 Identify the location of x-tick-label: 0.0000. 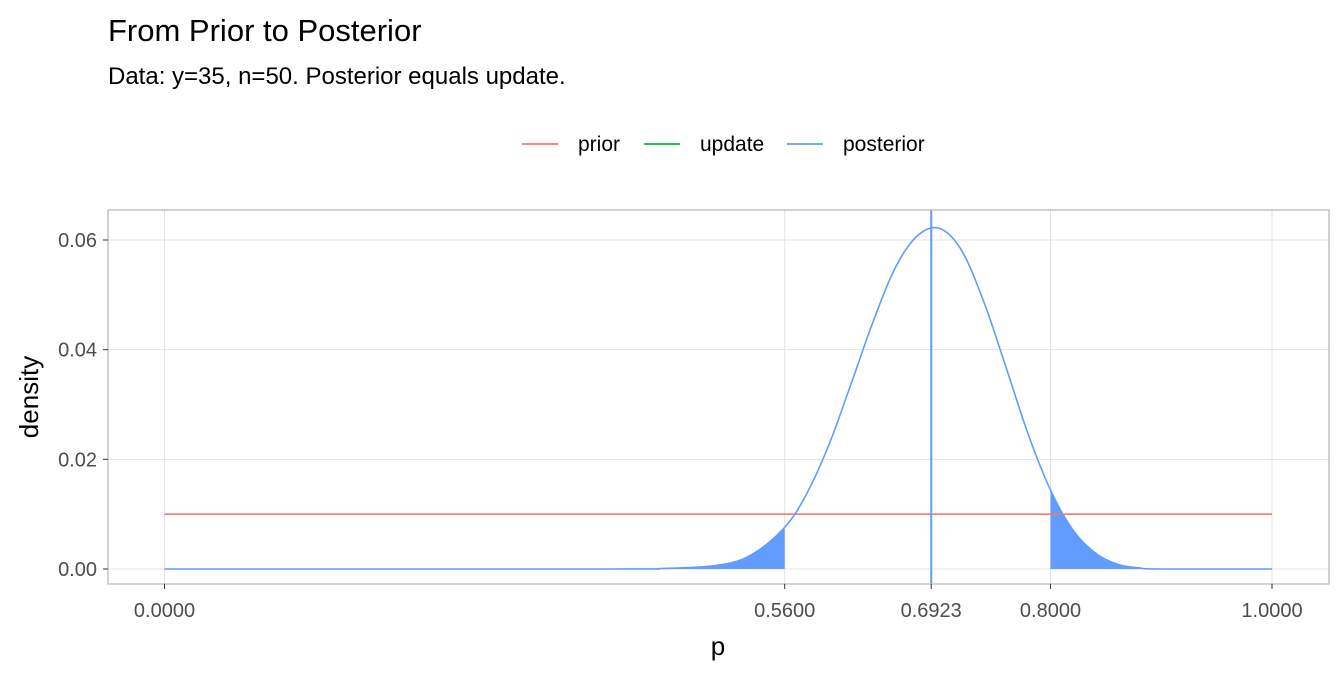
(164, 611).